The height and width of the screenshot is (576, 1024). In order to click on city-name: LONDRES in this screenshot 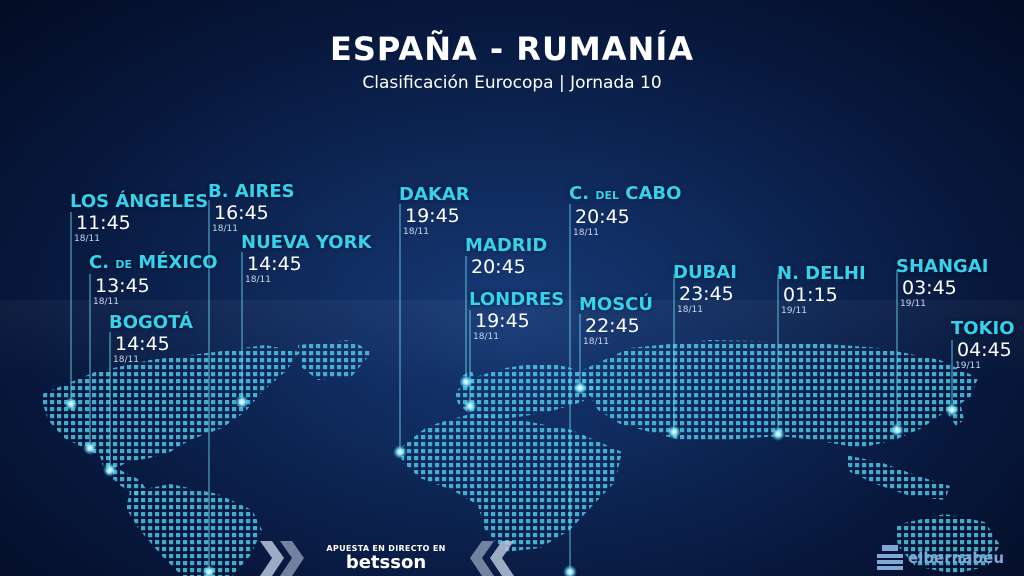, I will do `click(517, 299)`.